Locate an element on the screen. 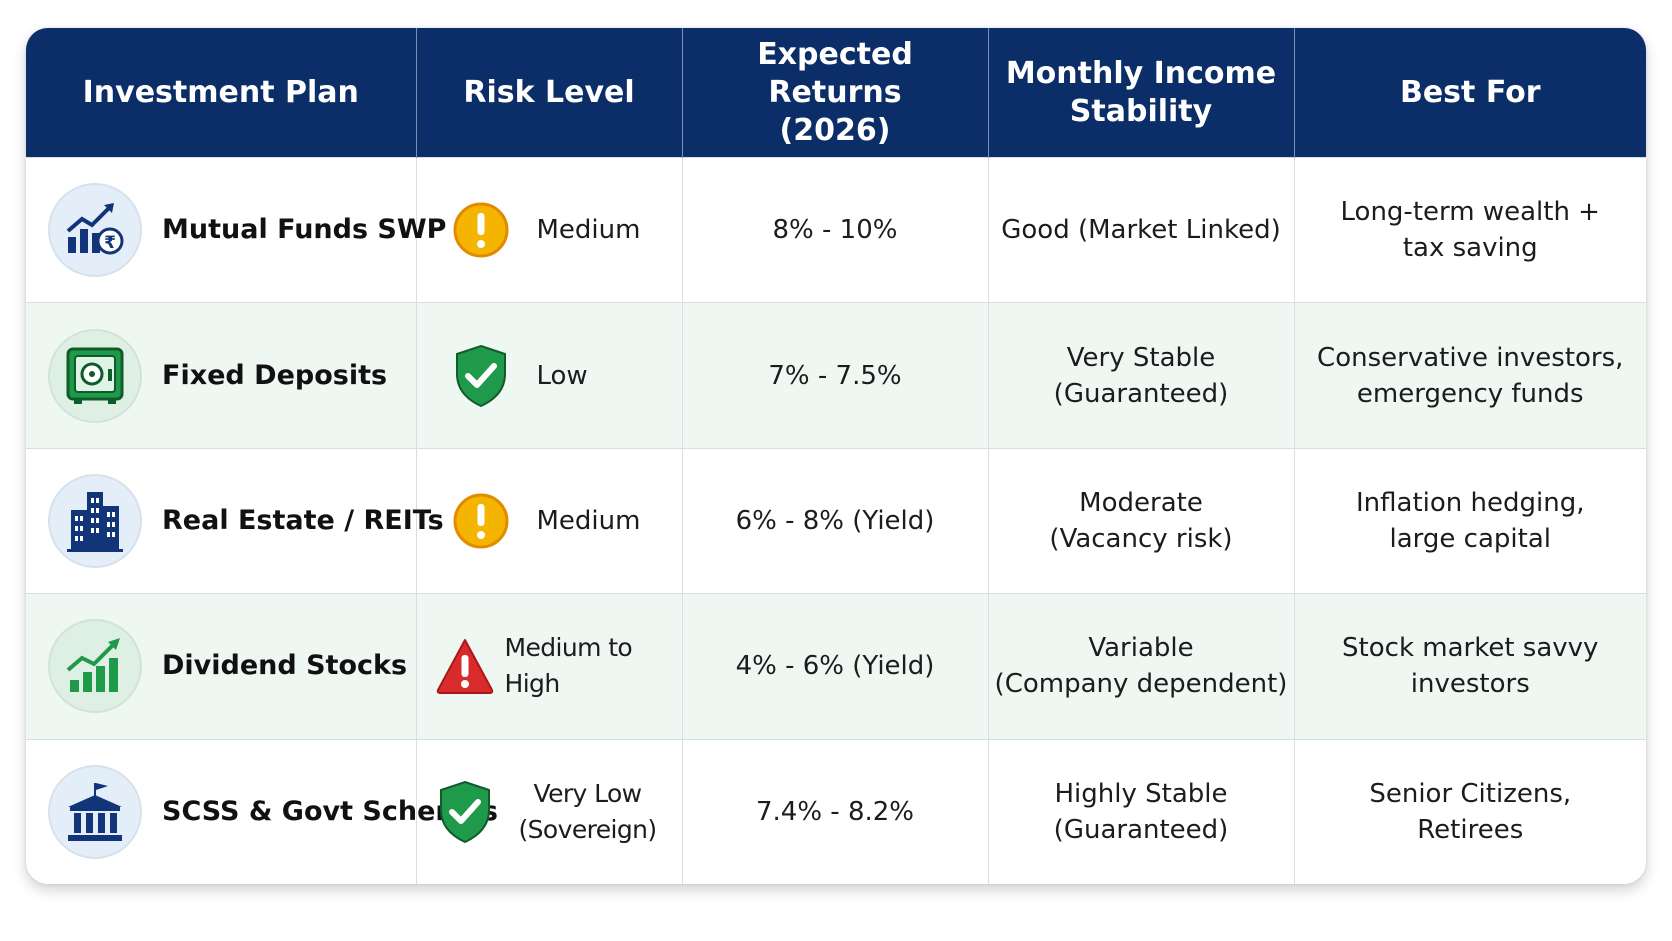 Image resolution: width=1672 pixels, height=941 pixels. risk-cell: Medium to High is located at coordinates (549, 666).